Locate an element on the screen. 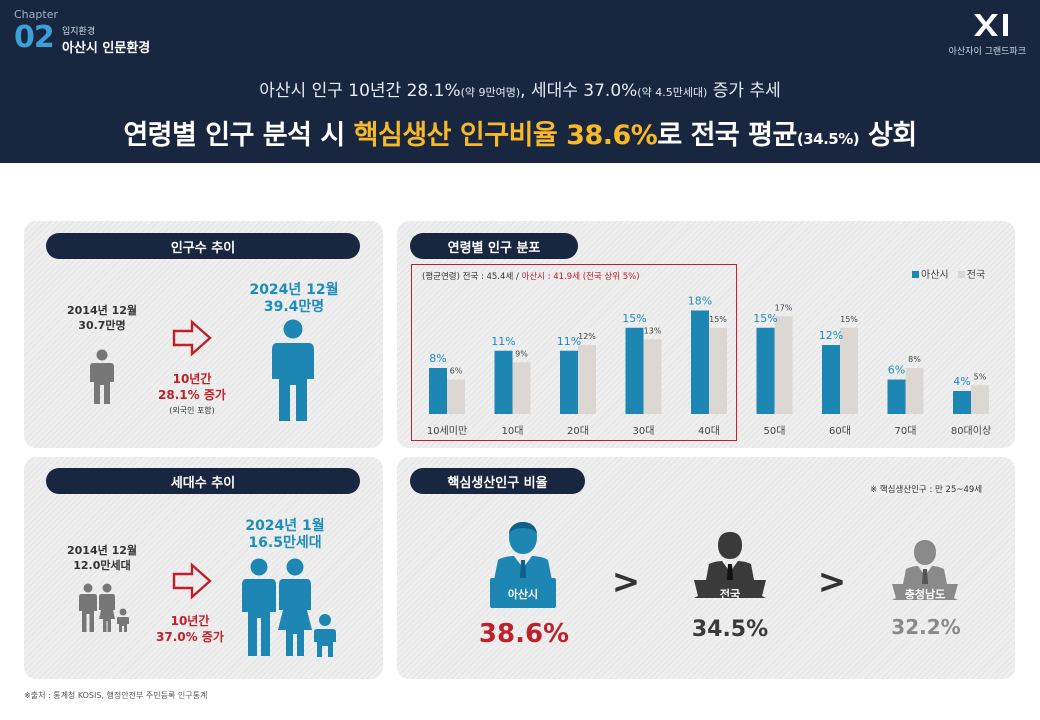 The image size is (1040, 720). label-national-6: 15% is located at coordinates (849, 319).